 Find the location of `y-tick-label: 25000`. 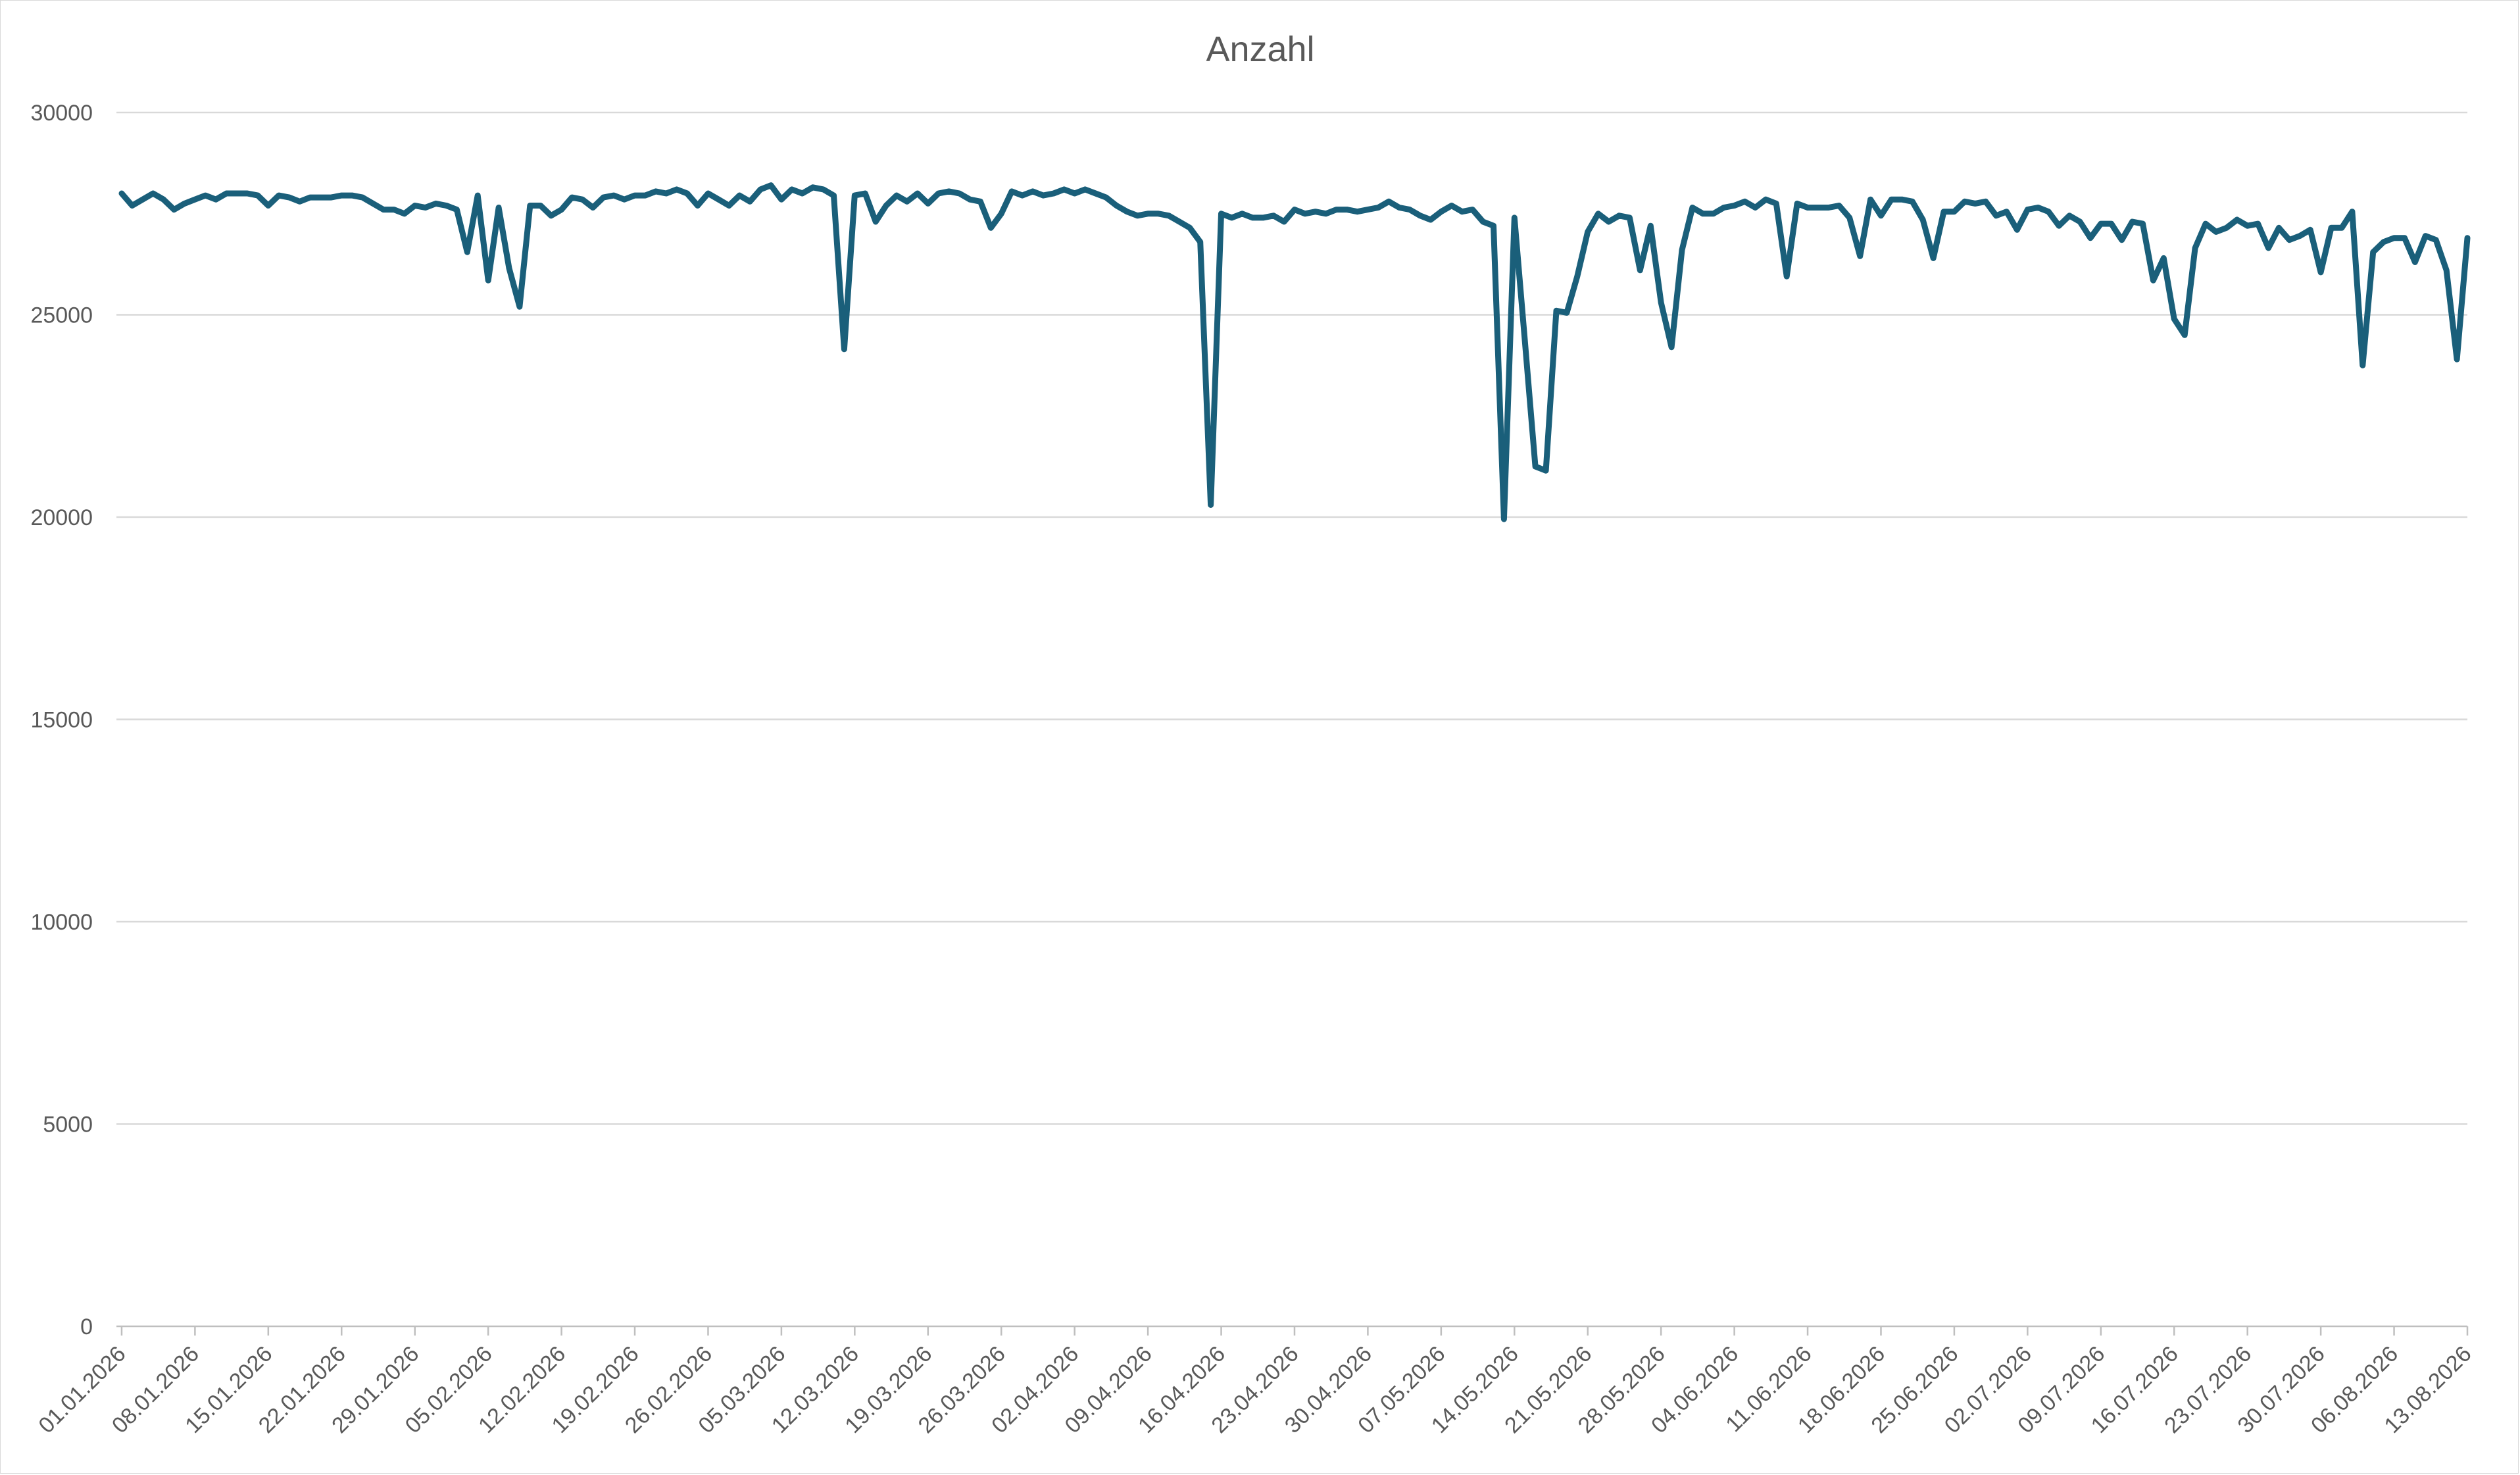

y-tick-label: 25000 is located at coordinates (61, 315).